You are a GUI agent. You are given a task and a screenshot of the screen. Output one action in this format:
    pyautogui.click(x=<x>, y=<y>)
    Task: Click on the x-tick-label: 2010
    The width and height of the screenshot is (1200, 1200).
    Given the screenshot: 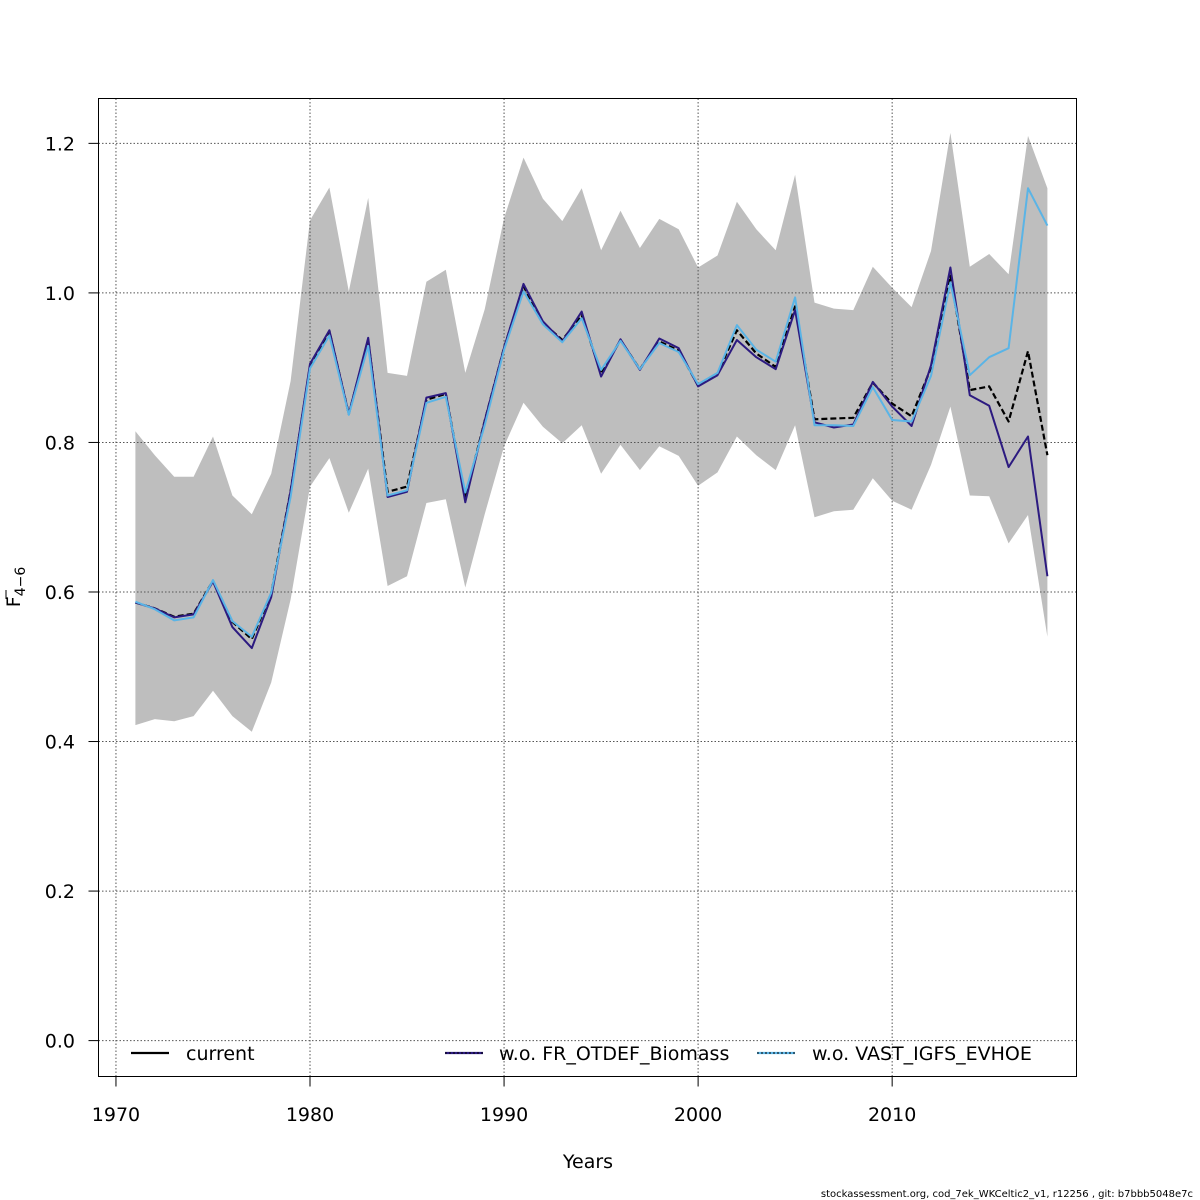 What is the action you would take?
    pyautogui.click(x=892, y=1115)
    